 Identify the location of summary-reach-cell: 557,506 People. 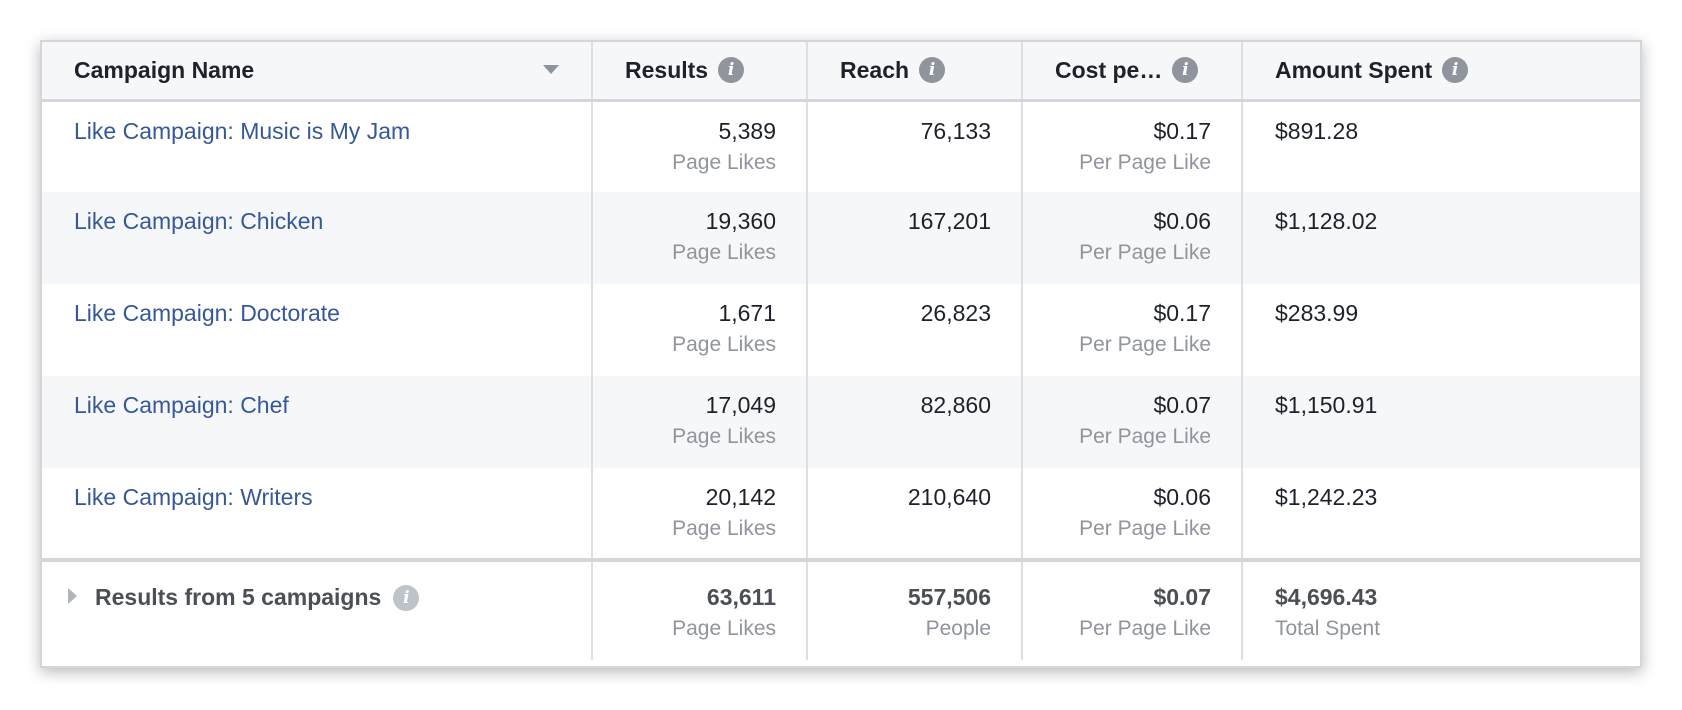
(915, 609).